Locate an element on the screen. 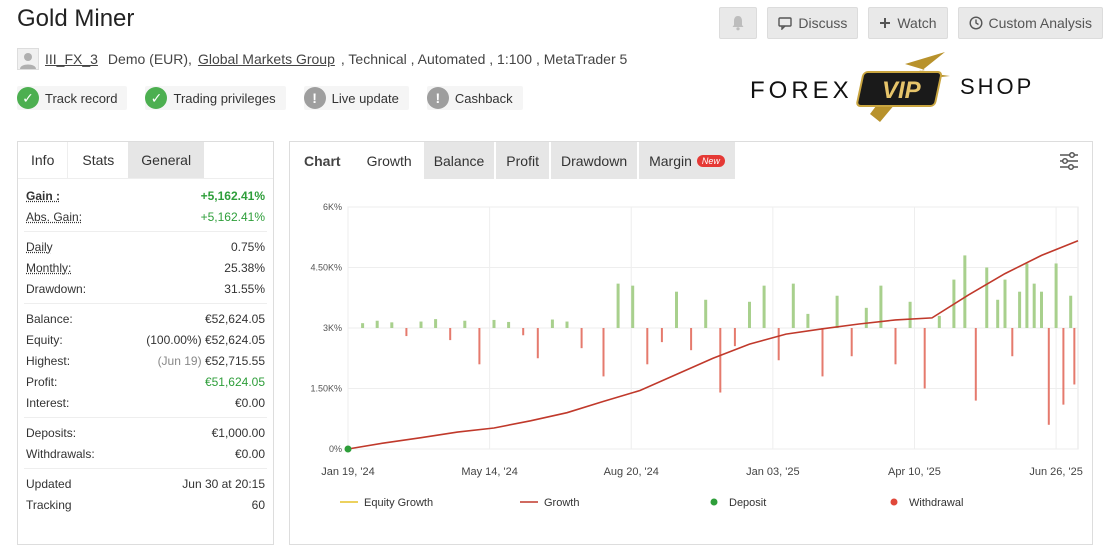  stats-tabs: Info Stats General is located at coordinates (145, 160).